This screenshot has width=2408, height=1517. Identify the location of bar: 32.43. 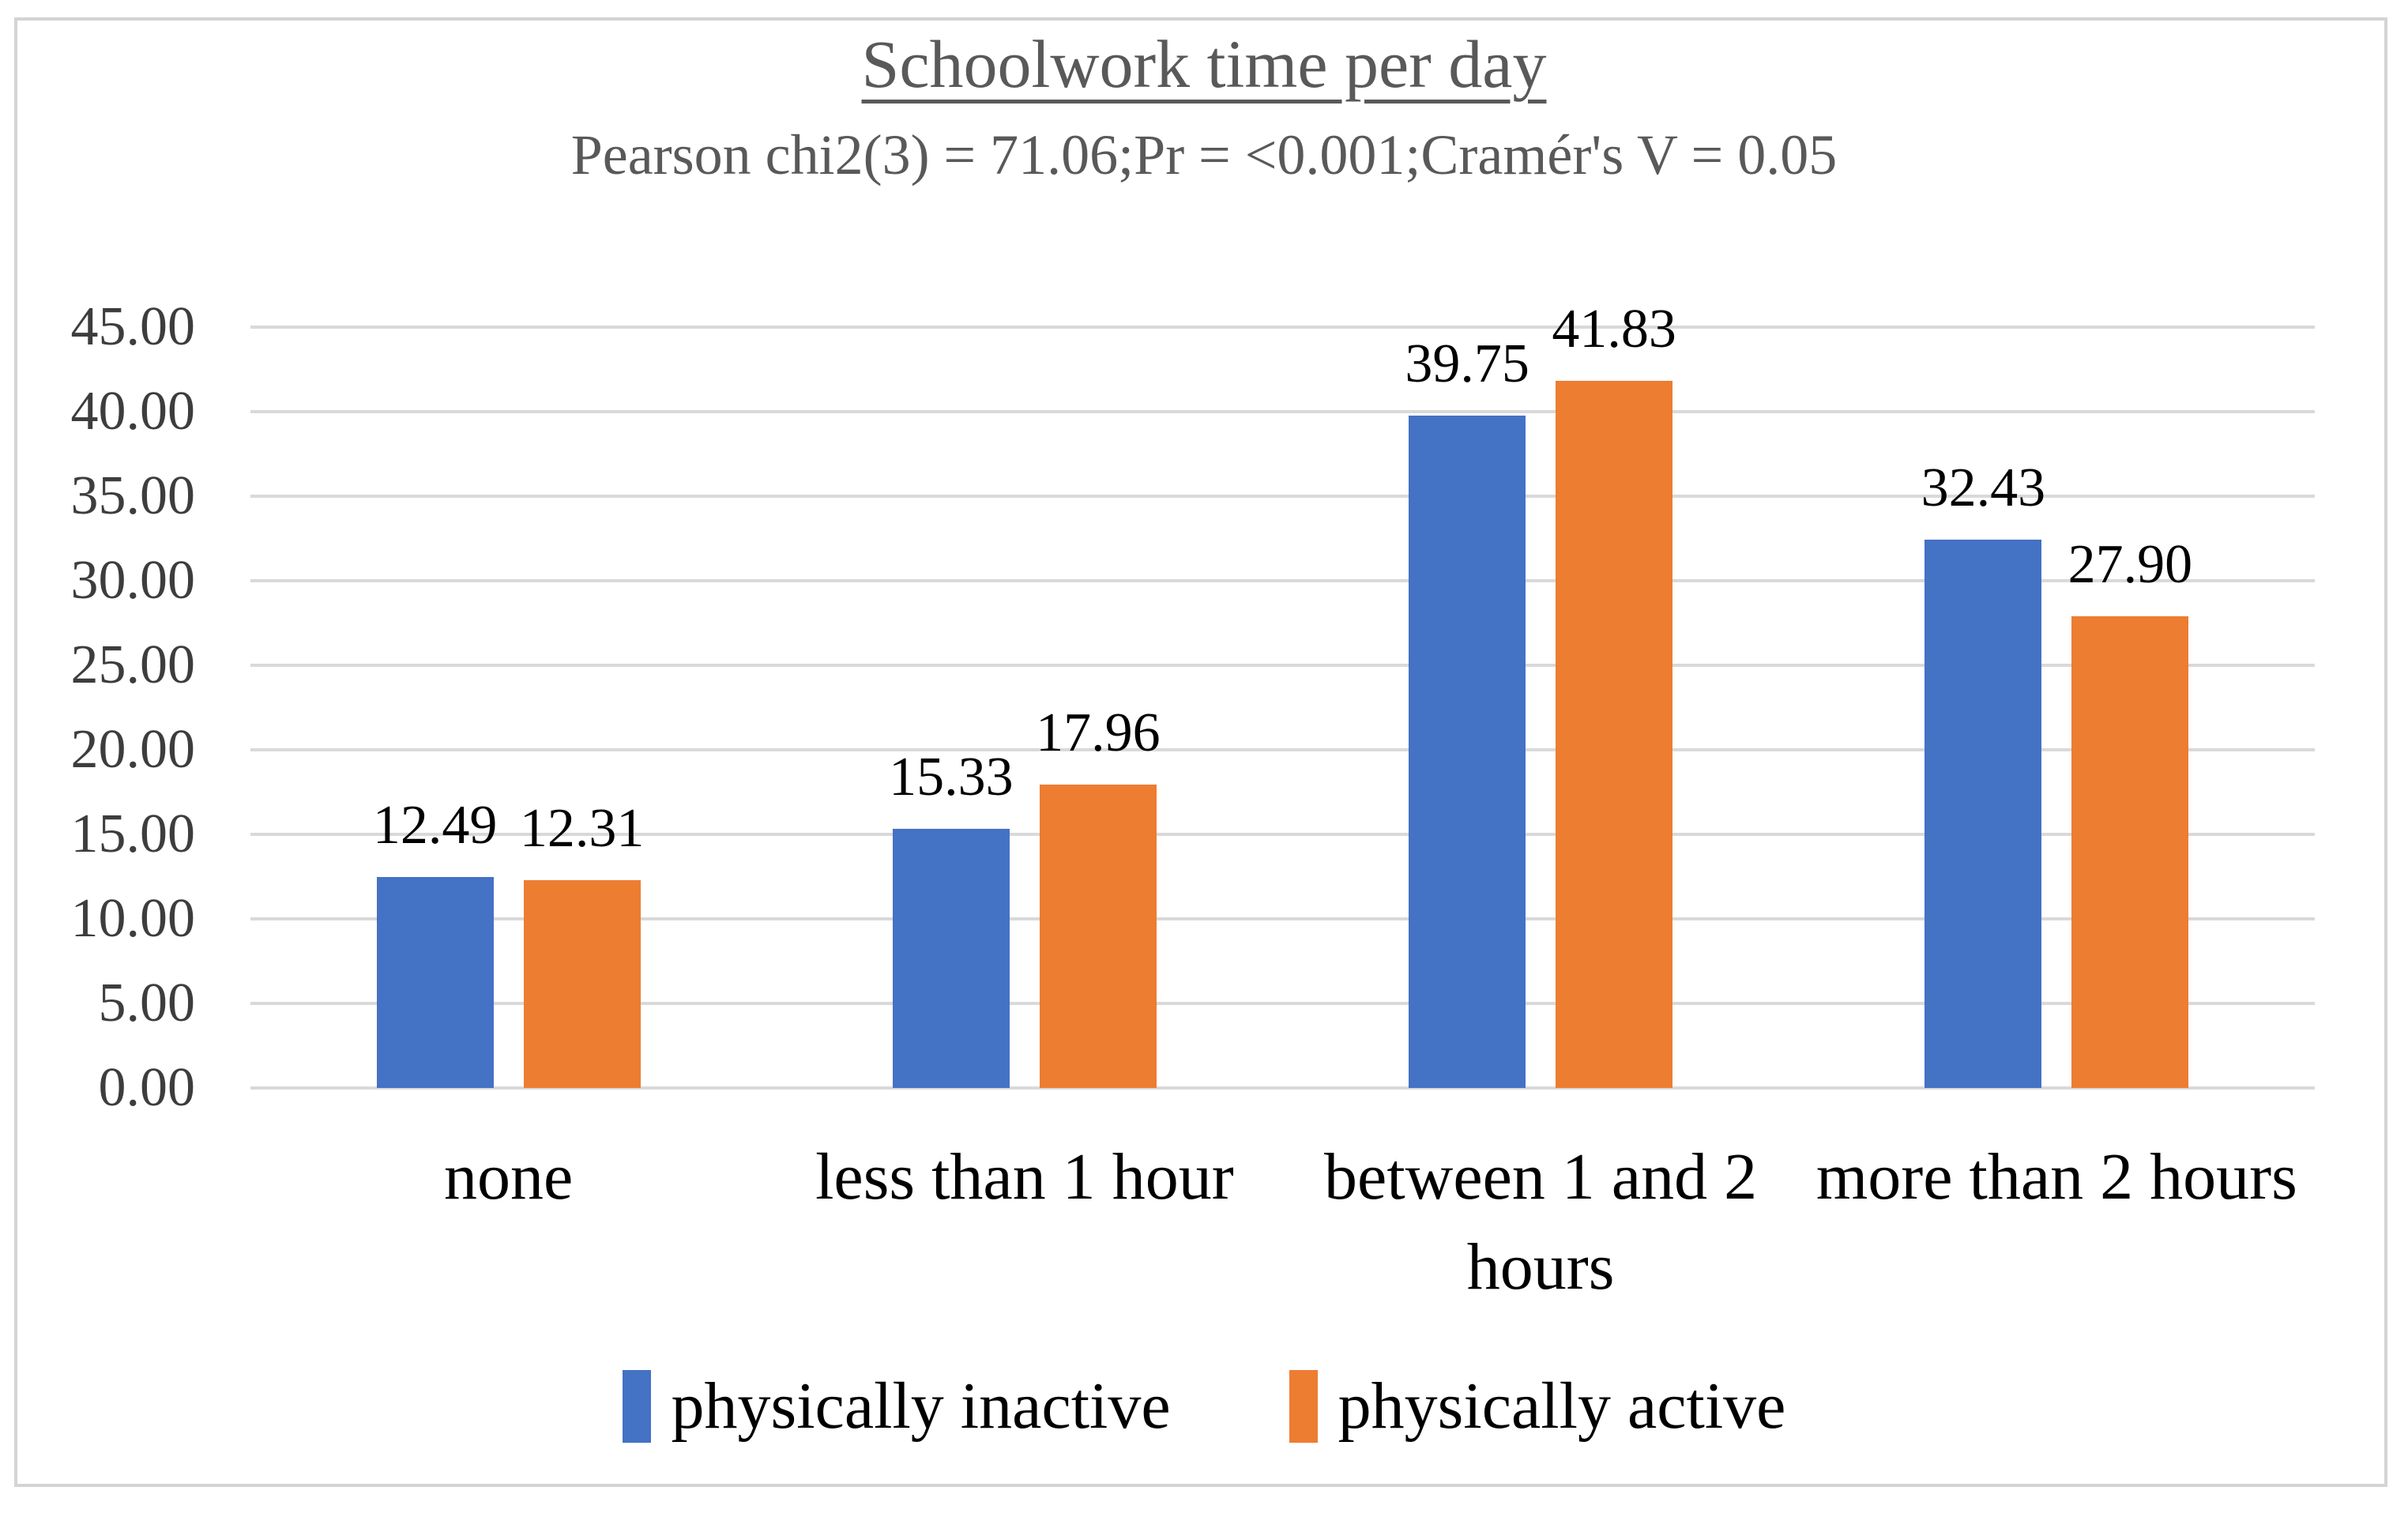
(1983, 773).